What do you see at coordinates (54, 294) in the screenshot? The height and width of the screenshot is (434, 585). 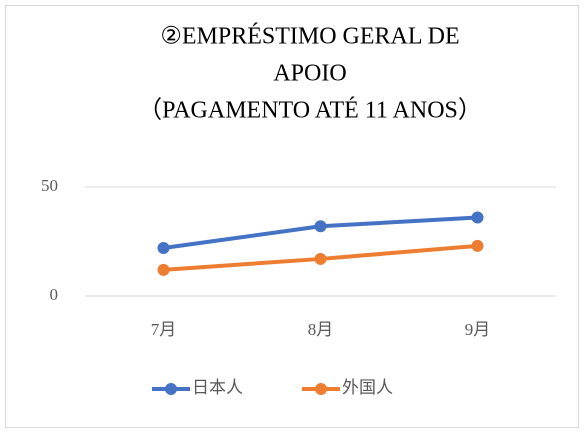 I see `y-tick-label: 0` at bounding box center [54, 294].